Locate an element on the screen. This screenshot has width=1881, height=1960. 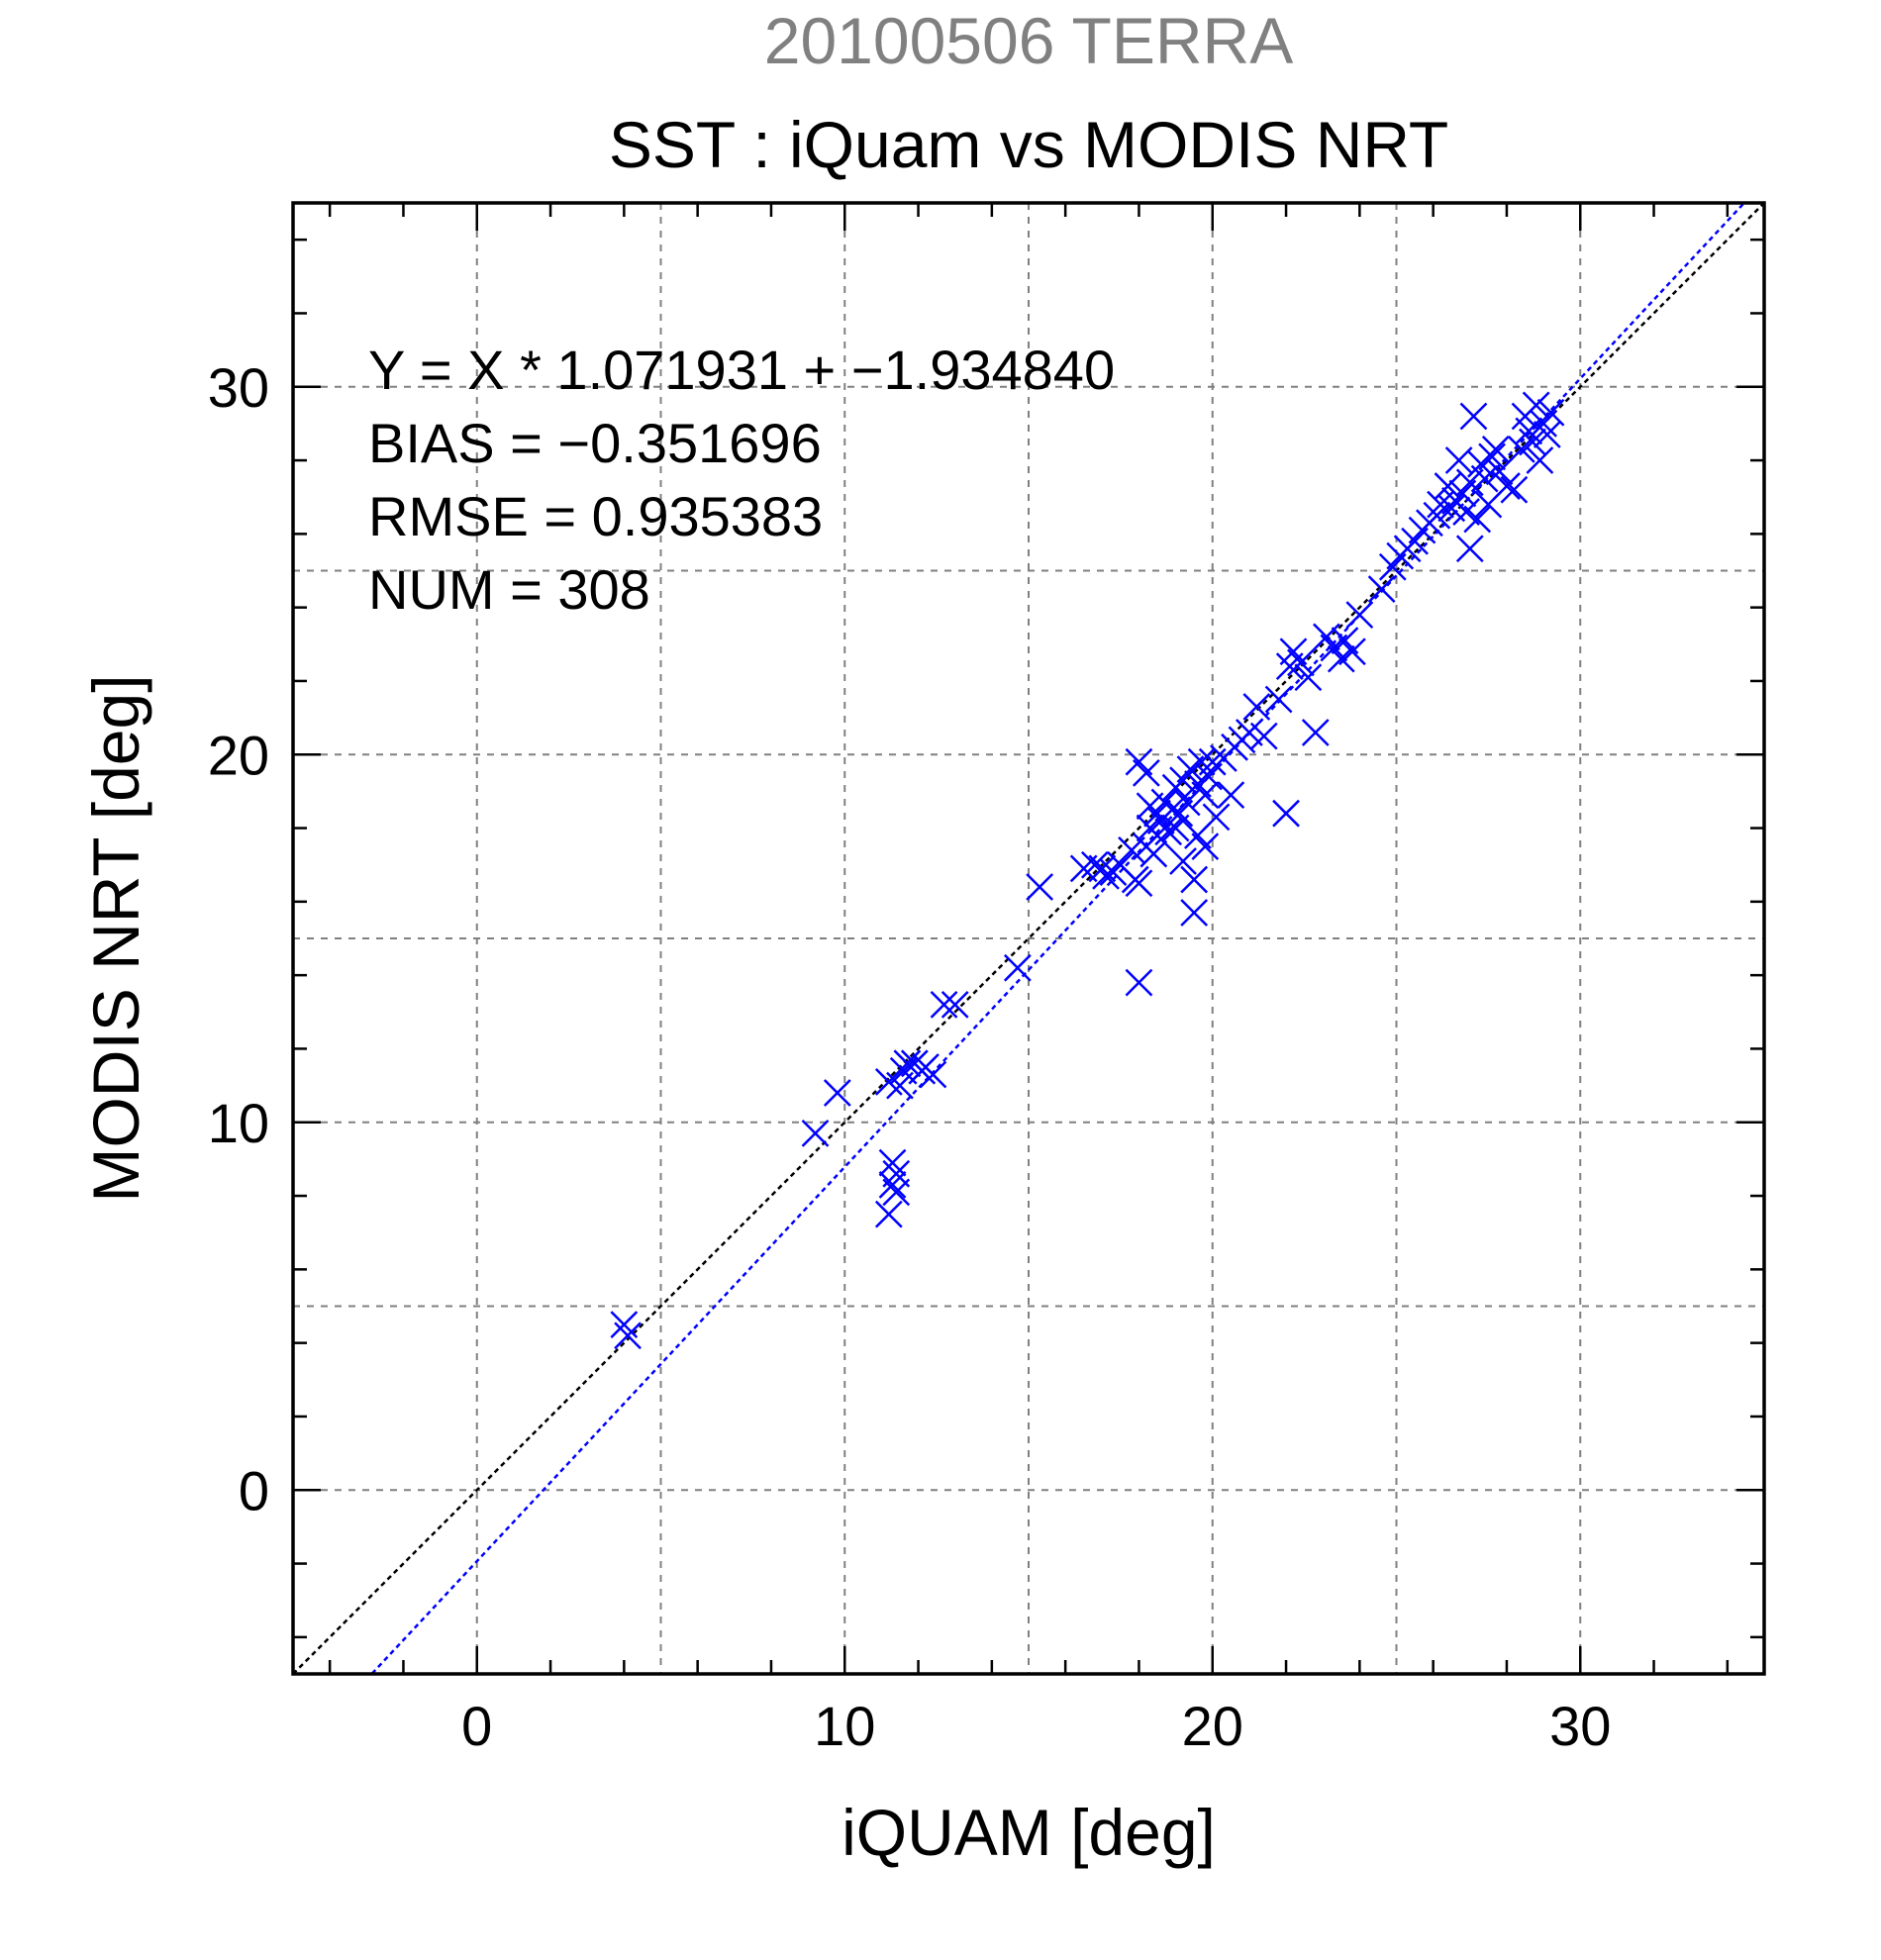
y-tick-label: 10 is located at coordinates (239, 1123).